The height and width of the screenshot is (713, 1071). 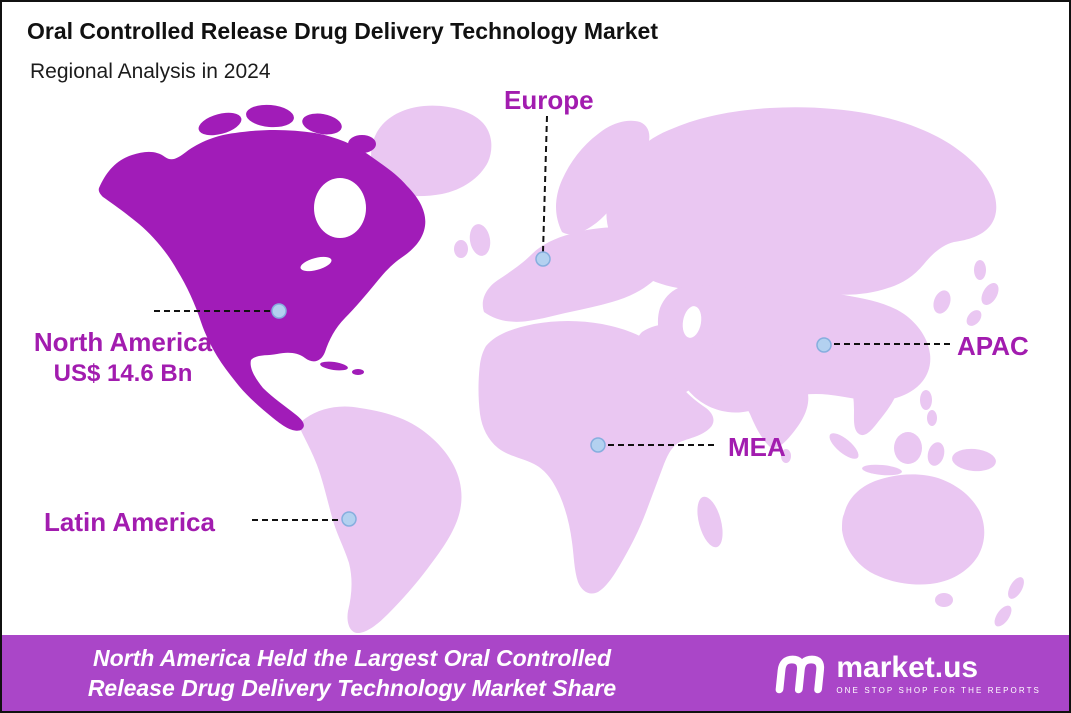 What do you see at coordinates (710, 522) in the screenshot?
I see `madagascar-region` at bounding box center [710, 522].